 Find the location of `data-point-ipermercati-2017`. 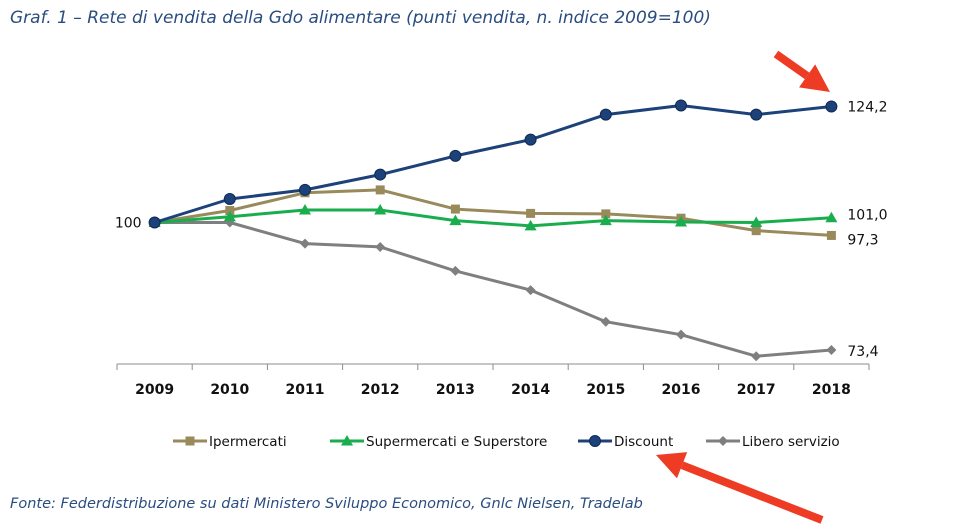

data-point-ipermercati-2017 is located at coordinates (756, 231).